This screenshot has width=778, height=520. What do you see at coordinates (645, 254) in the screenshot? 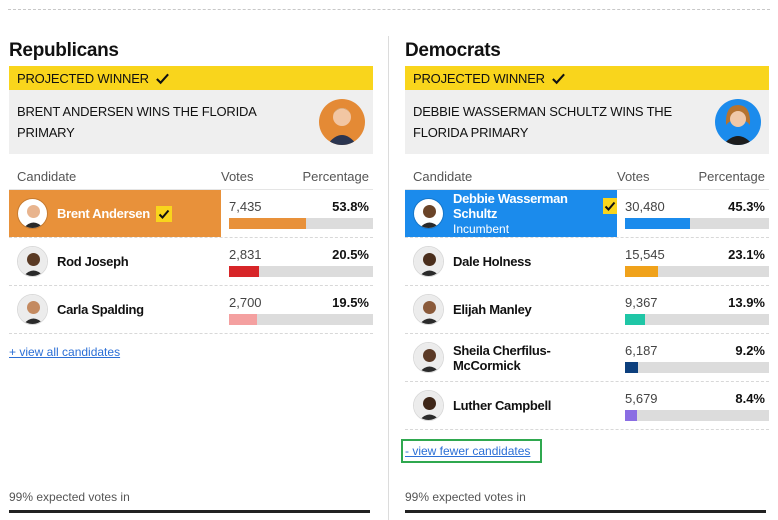
I see `vote-count: 15,545` at bounding box center [645, 254].